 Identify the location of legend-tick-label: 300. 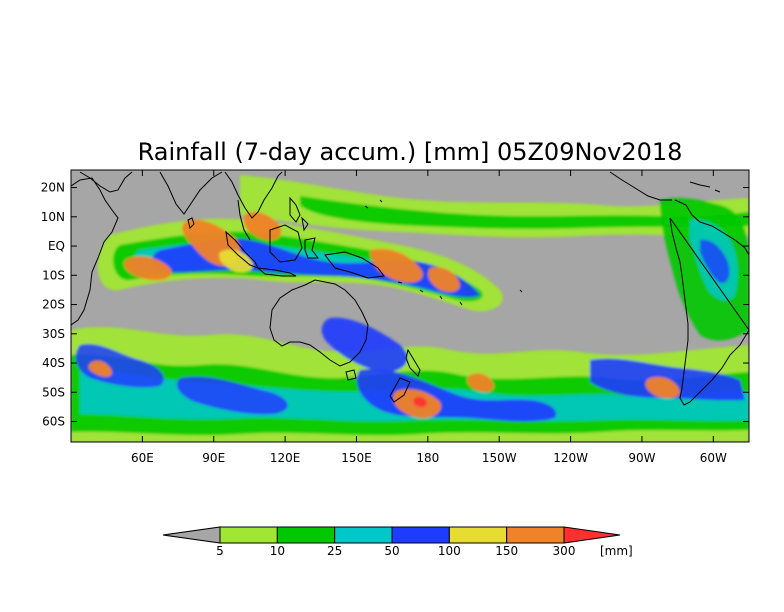
(564, 551).